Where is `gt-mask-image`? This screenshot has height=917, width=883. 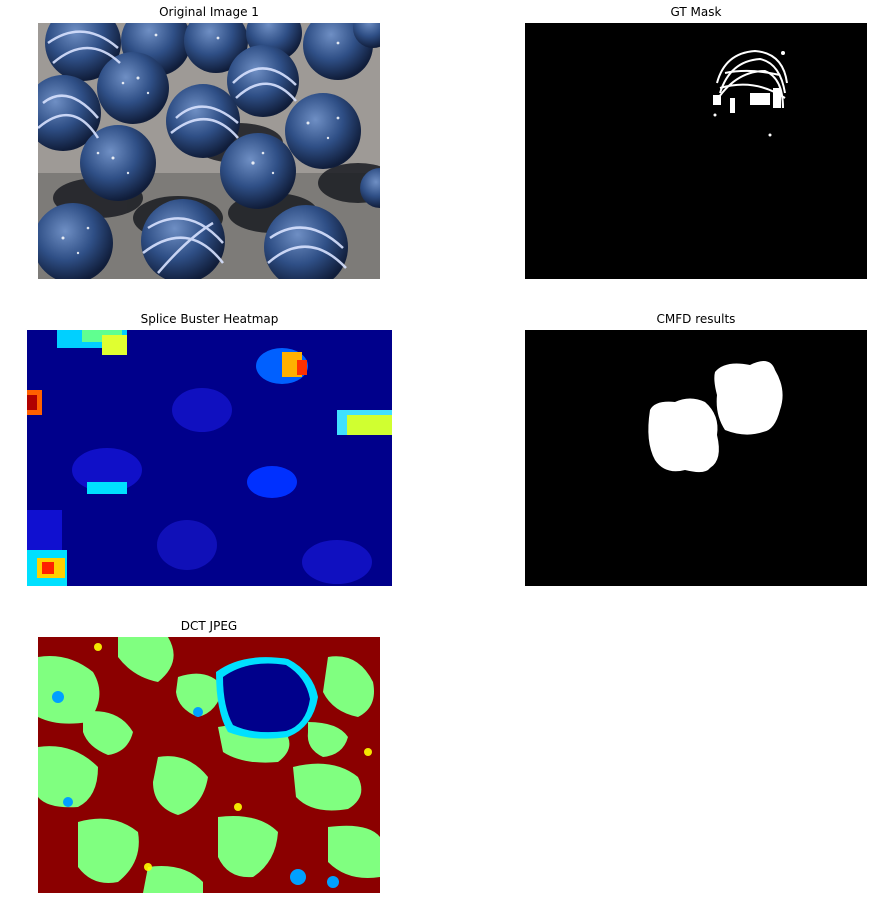 gt-mask-image is located at coordinates (696, 151).